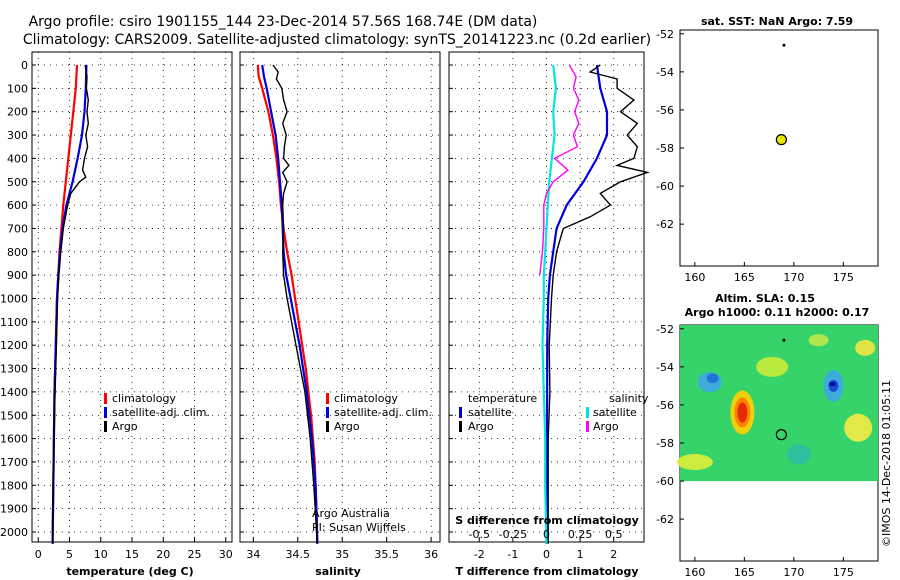 This screenshot has height=580, width=900. I want to click on g-diff-series-s-satellite, so click(549, 304).